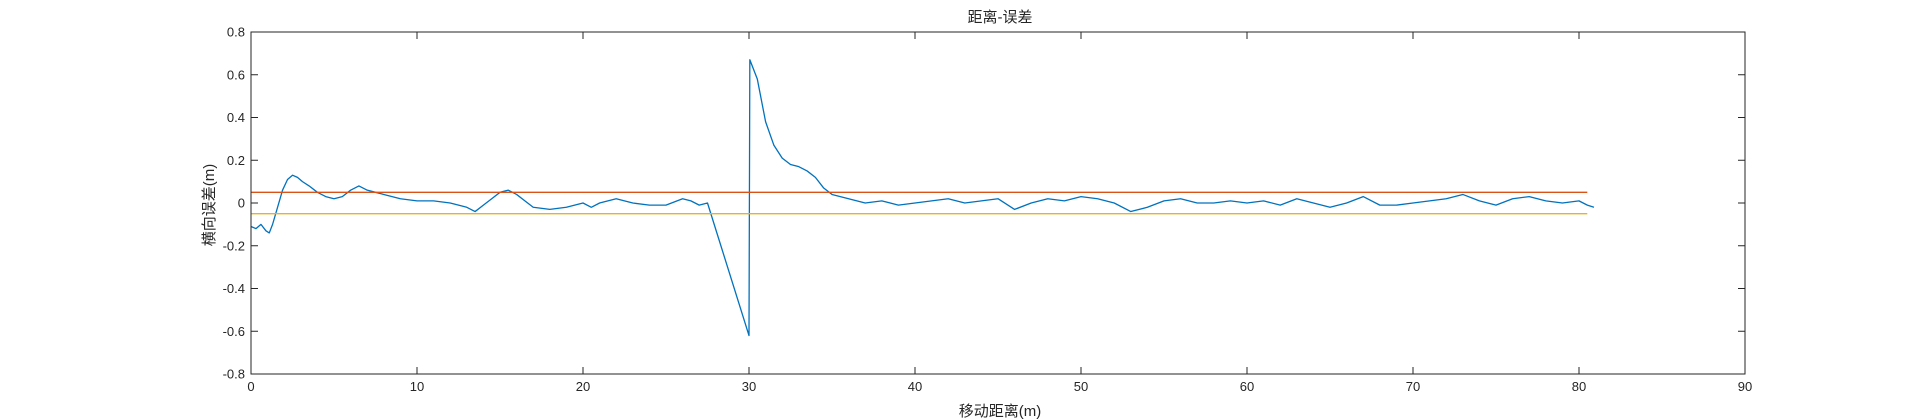 This screenshot has width=1924, height=420. I want to click on x-tick-label: 10, so click(417, 386).